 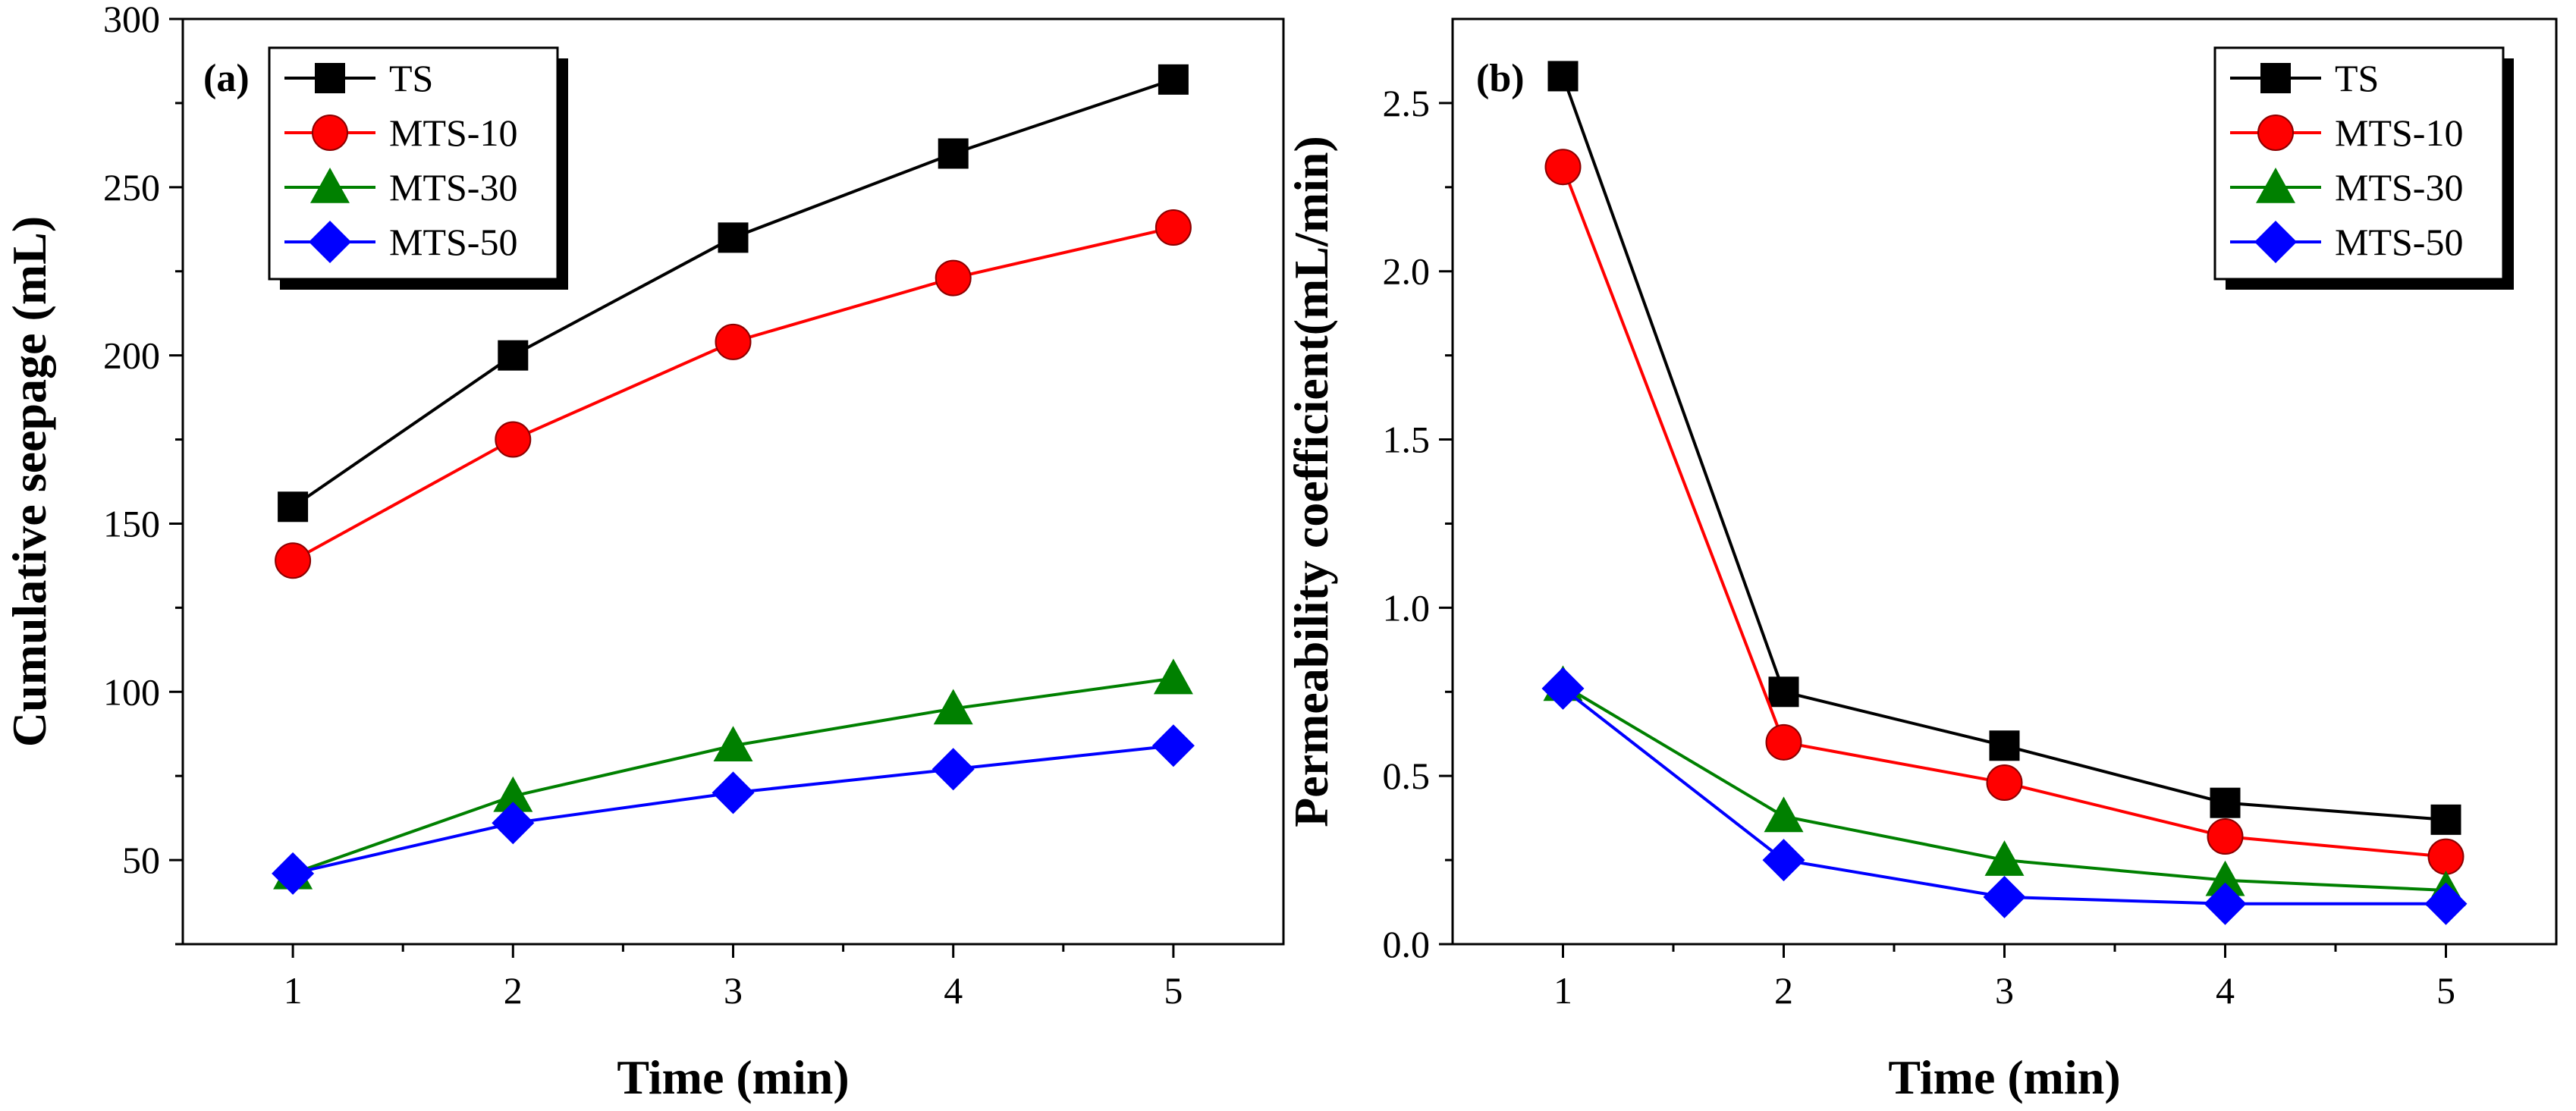 I want to click on y-axis-title: Permeability coefficient(mL/min), so click(x=1311, y=481).